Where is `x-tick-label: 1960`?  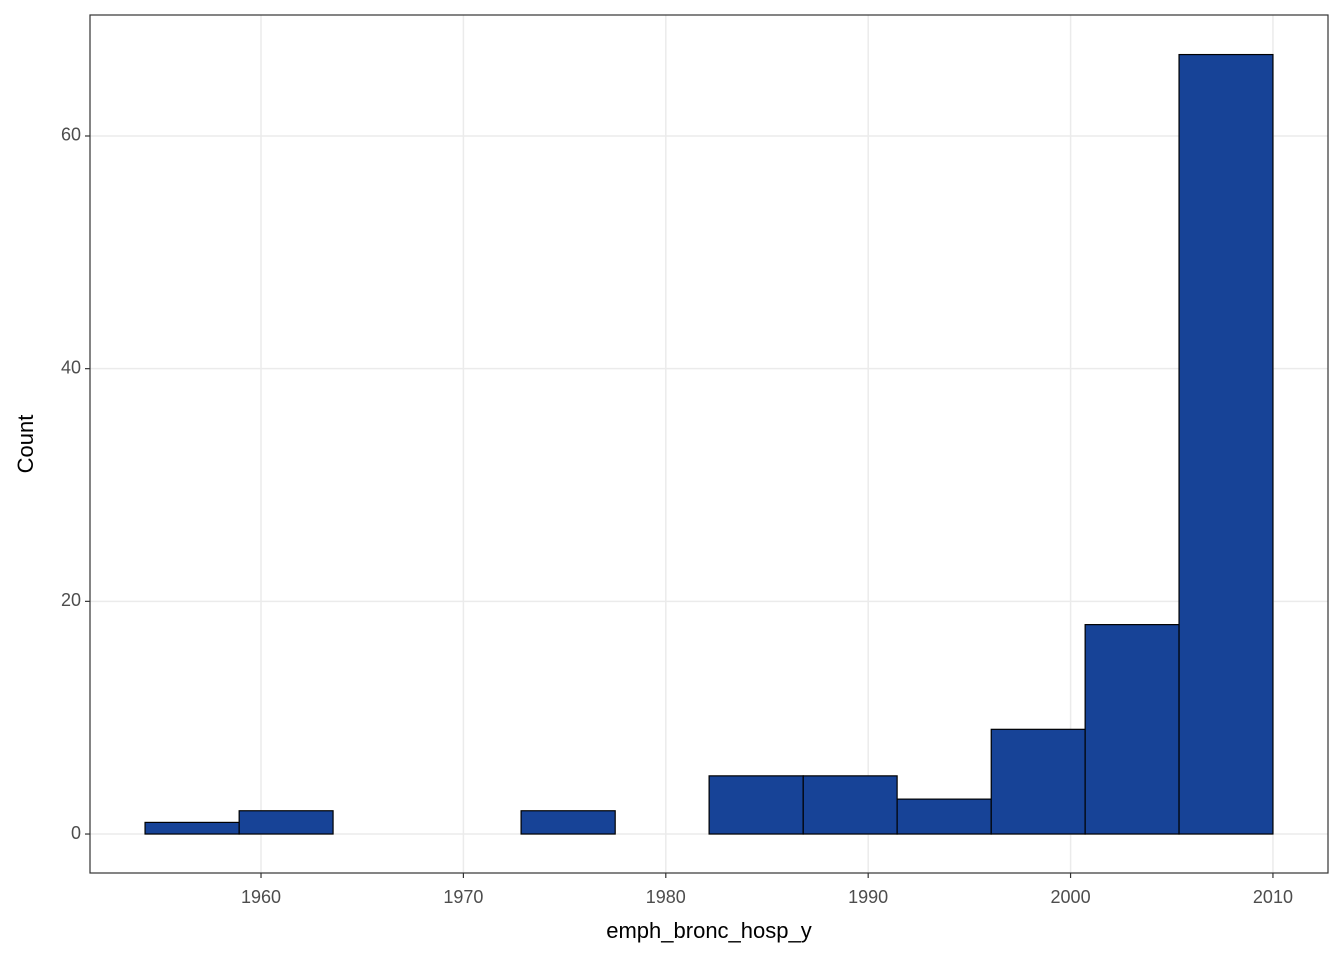
x-tick-label: 1960 is located at coordinates (261, 897).